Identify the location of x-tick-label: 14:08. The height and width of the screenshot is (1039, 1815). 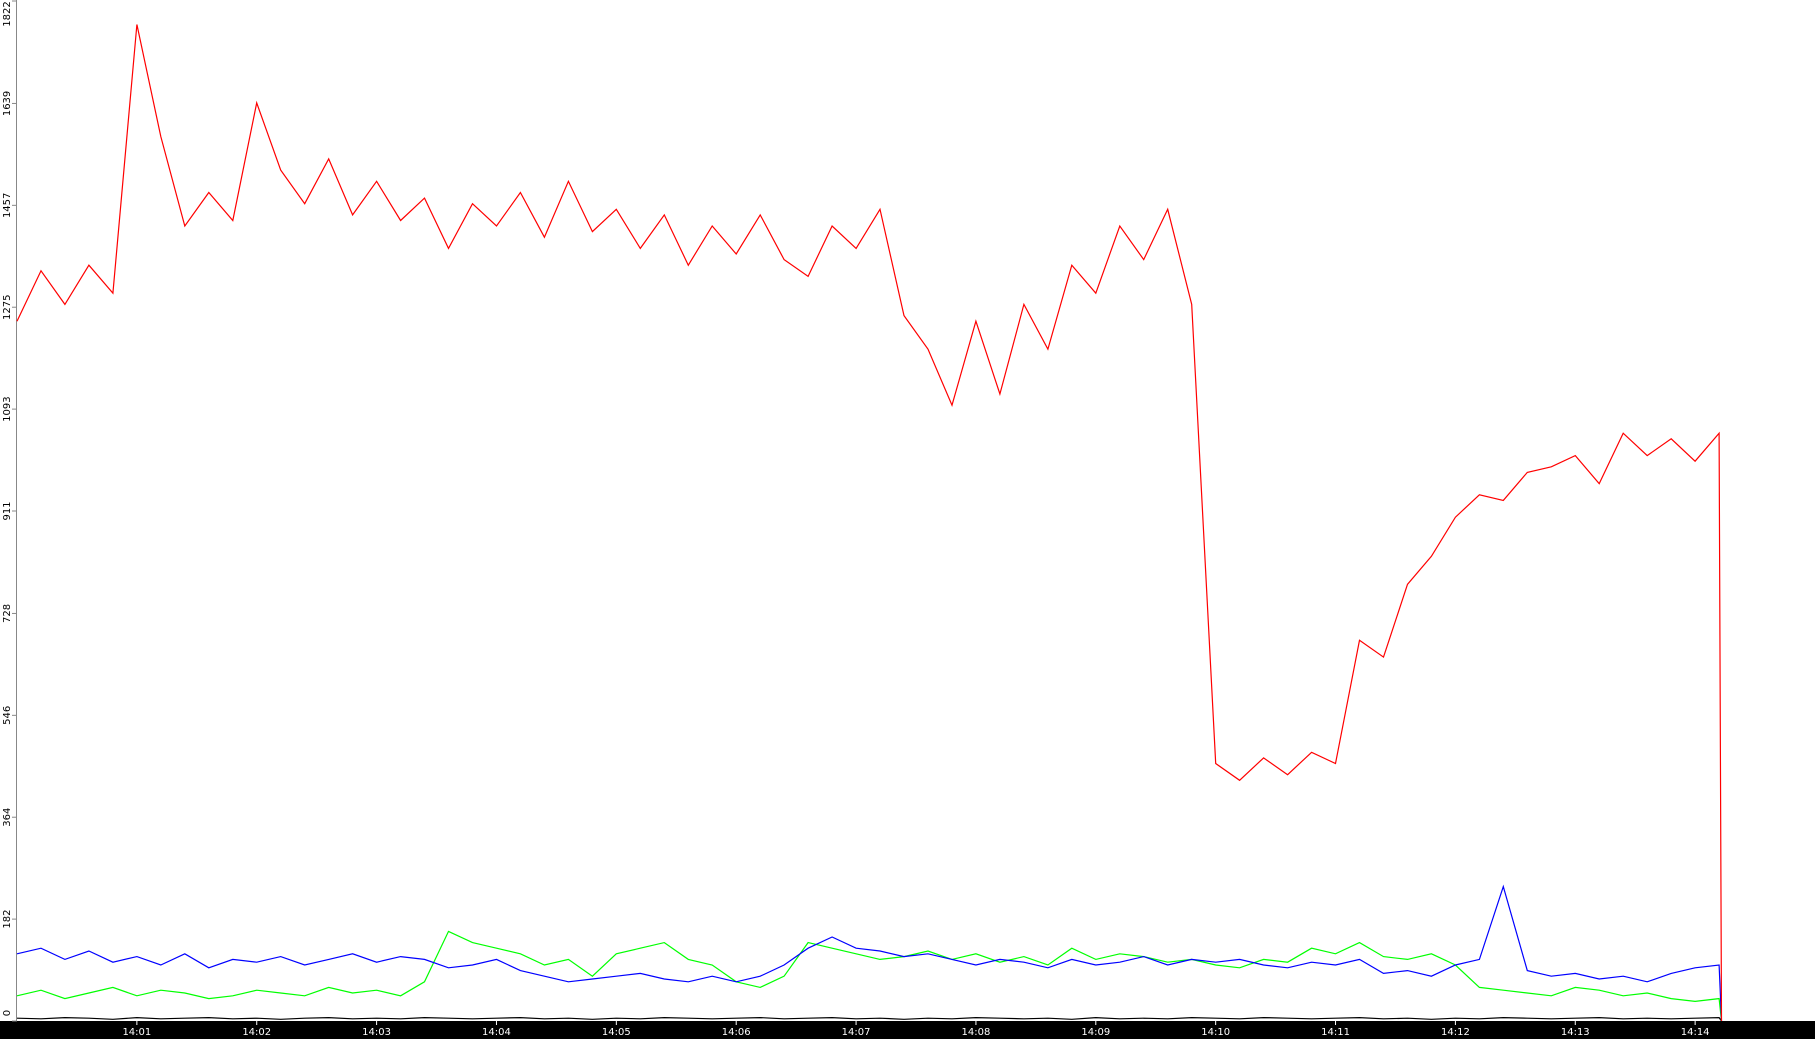
(976, 1032).